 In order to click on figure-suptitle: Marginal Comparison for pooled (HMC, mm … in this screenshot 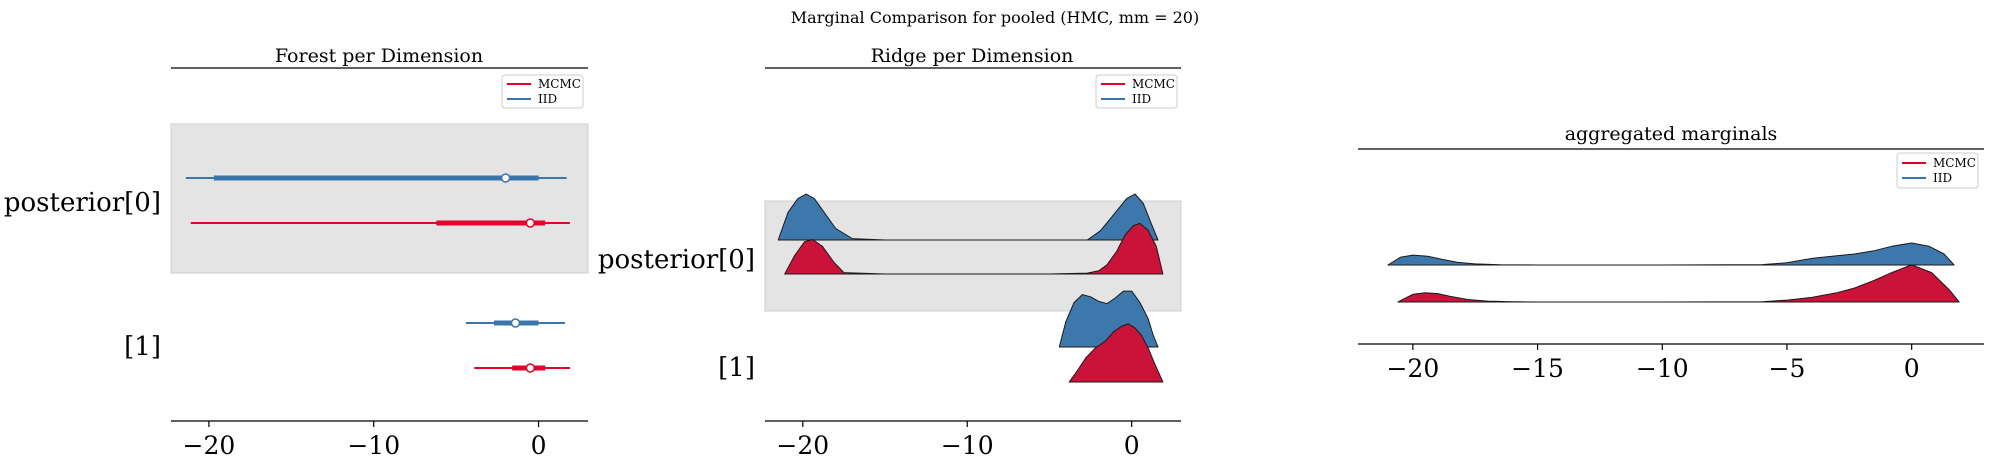, I will do `click(995, 17)`.